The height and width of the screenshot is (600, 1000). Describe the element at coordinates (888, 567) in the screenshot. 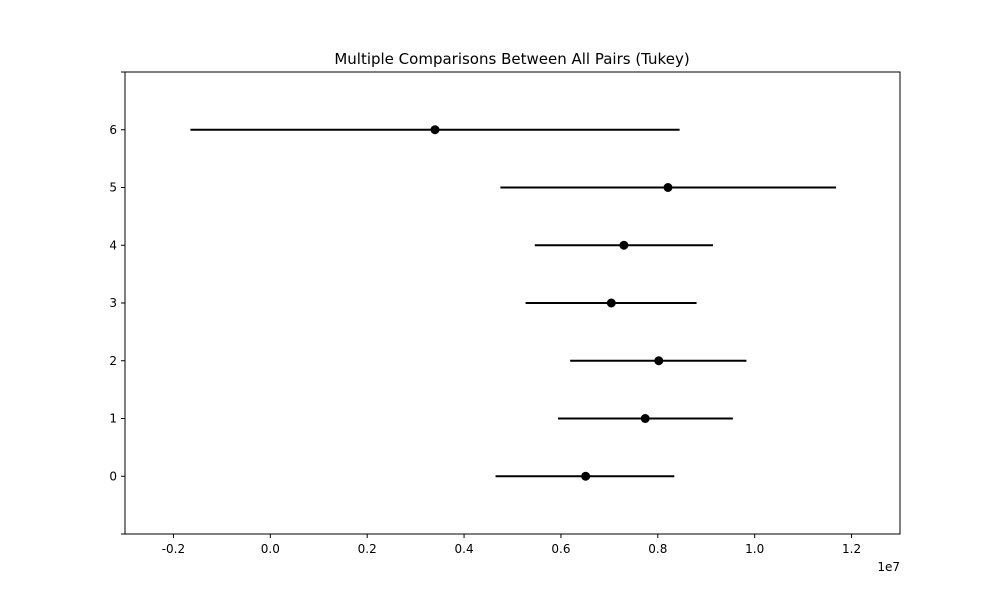

I see `x-offset-label: 1e7` at that location.